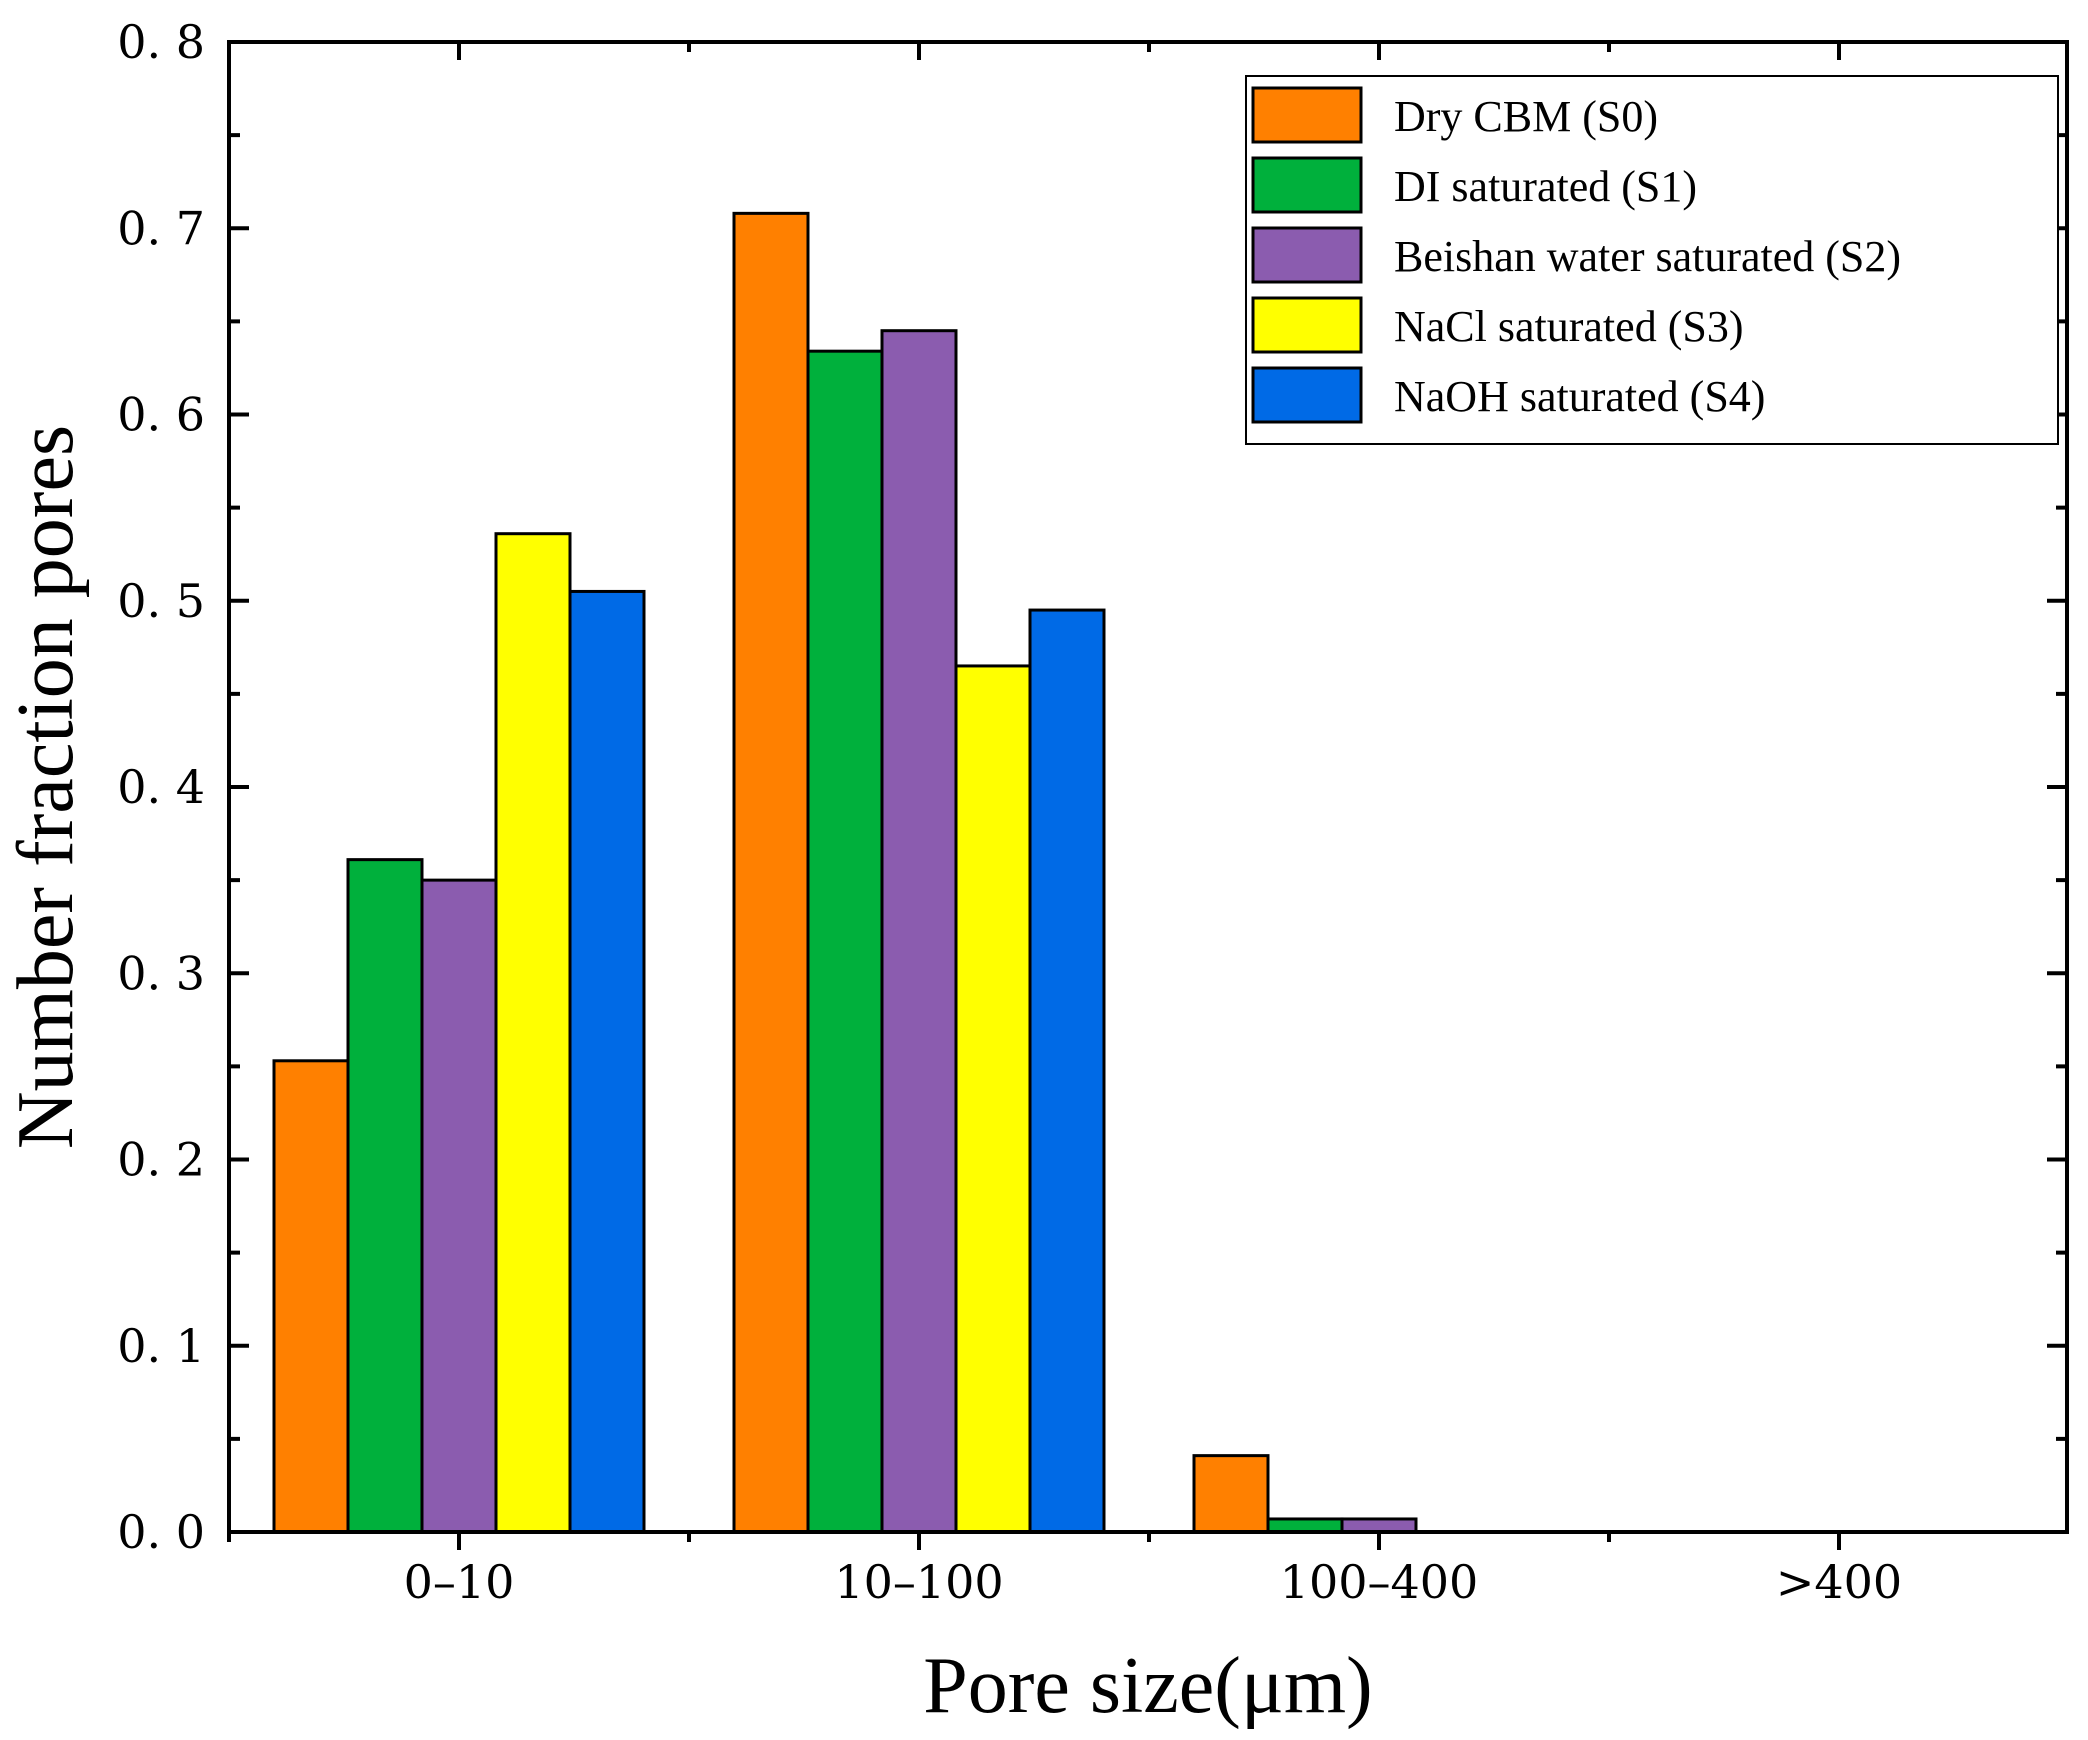 The width and height of the screenshot is (2088, 1740). I want to click on x-tick-label: 100–400, so click(1379, 1582).